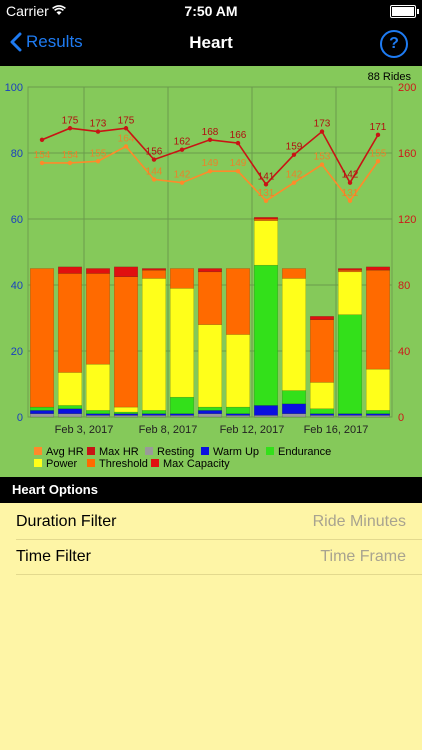 Image resolution: width=422 pixels, height=750 pixels. Describe the element at coordinates (54, 41) in the screenshot. I see `back-button-label: Results` at that location.